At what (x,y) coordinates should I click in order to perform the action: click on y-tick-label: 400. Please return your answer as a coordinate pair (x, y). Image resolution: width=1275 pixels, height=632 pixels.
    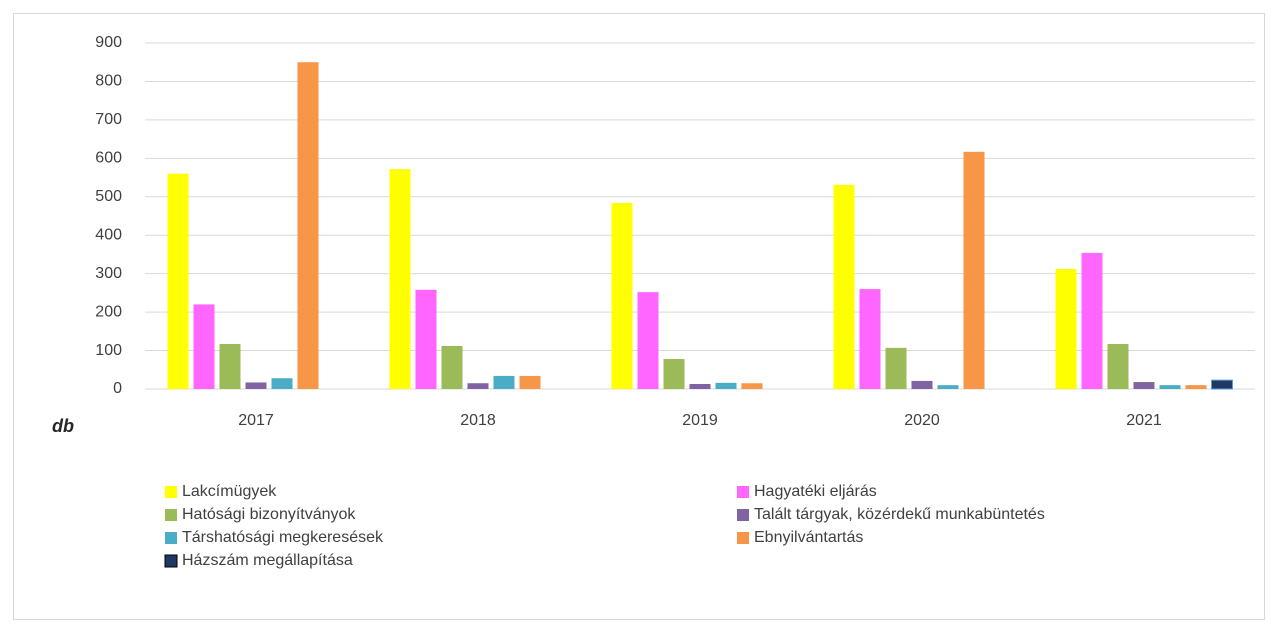
    Looking at the image, I should click on (108, 234).